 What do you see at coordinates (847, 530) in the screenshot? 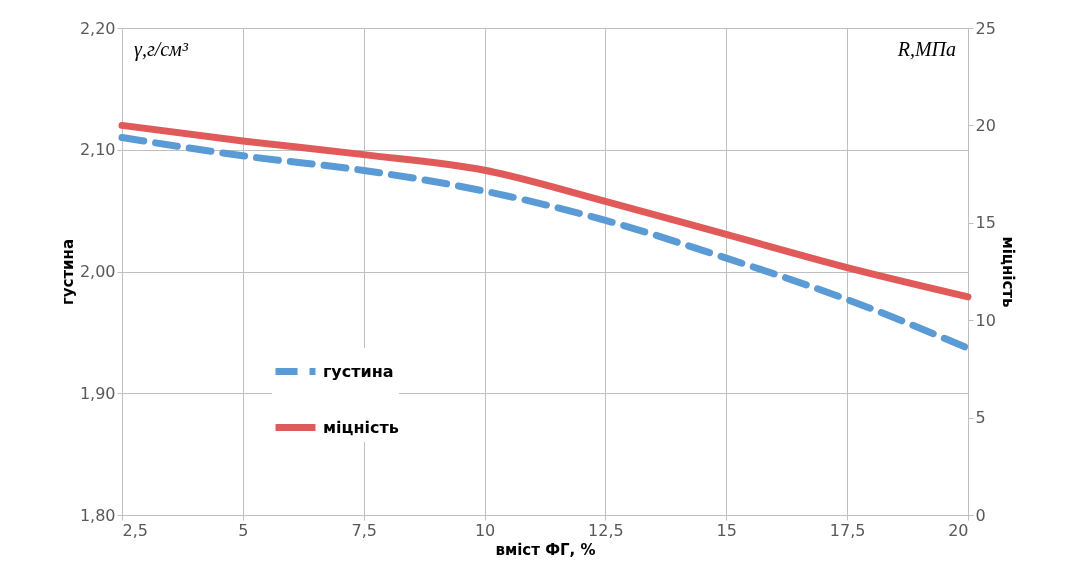
I see `x-tick-label: 17,5` at bounding box center [847, 530].